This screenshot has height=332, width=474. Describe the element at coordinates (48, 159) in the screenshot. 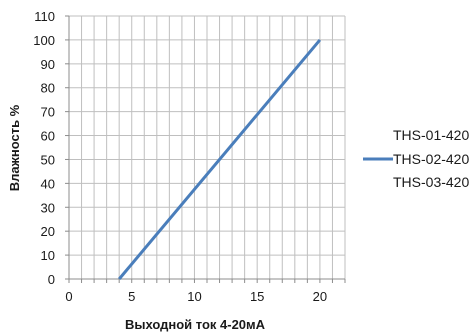

I see `y-tick-label: 50` at that location.